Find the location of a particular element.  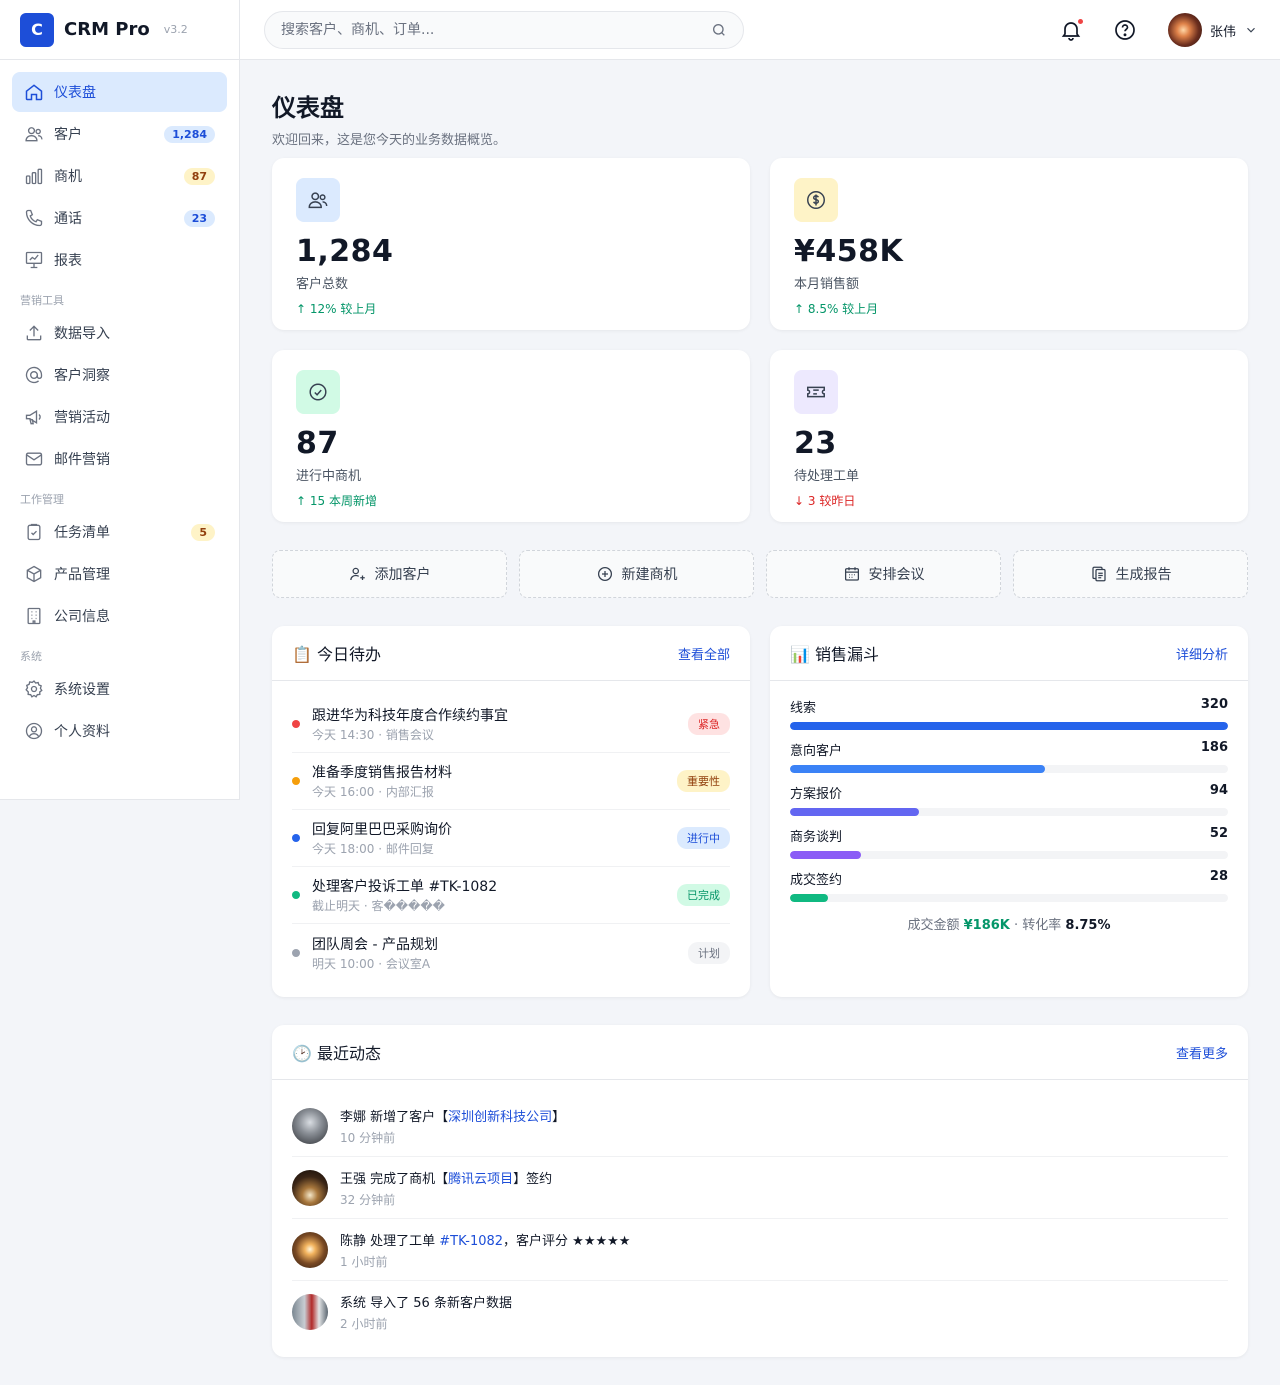

chevron-down-icon is located at coordinates (1251, 30).